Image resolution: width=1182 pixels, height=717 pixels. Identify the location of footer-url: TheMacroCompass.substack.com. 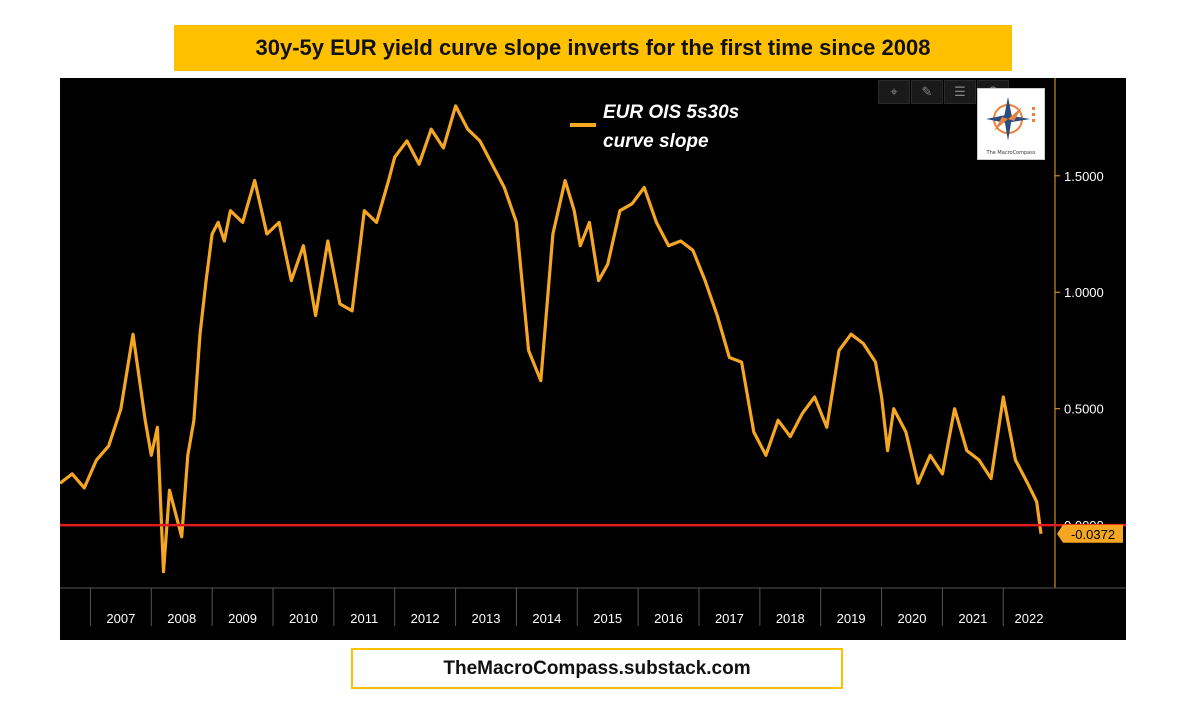
(597, 668).